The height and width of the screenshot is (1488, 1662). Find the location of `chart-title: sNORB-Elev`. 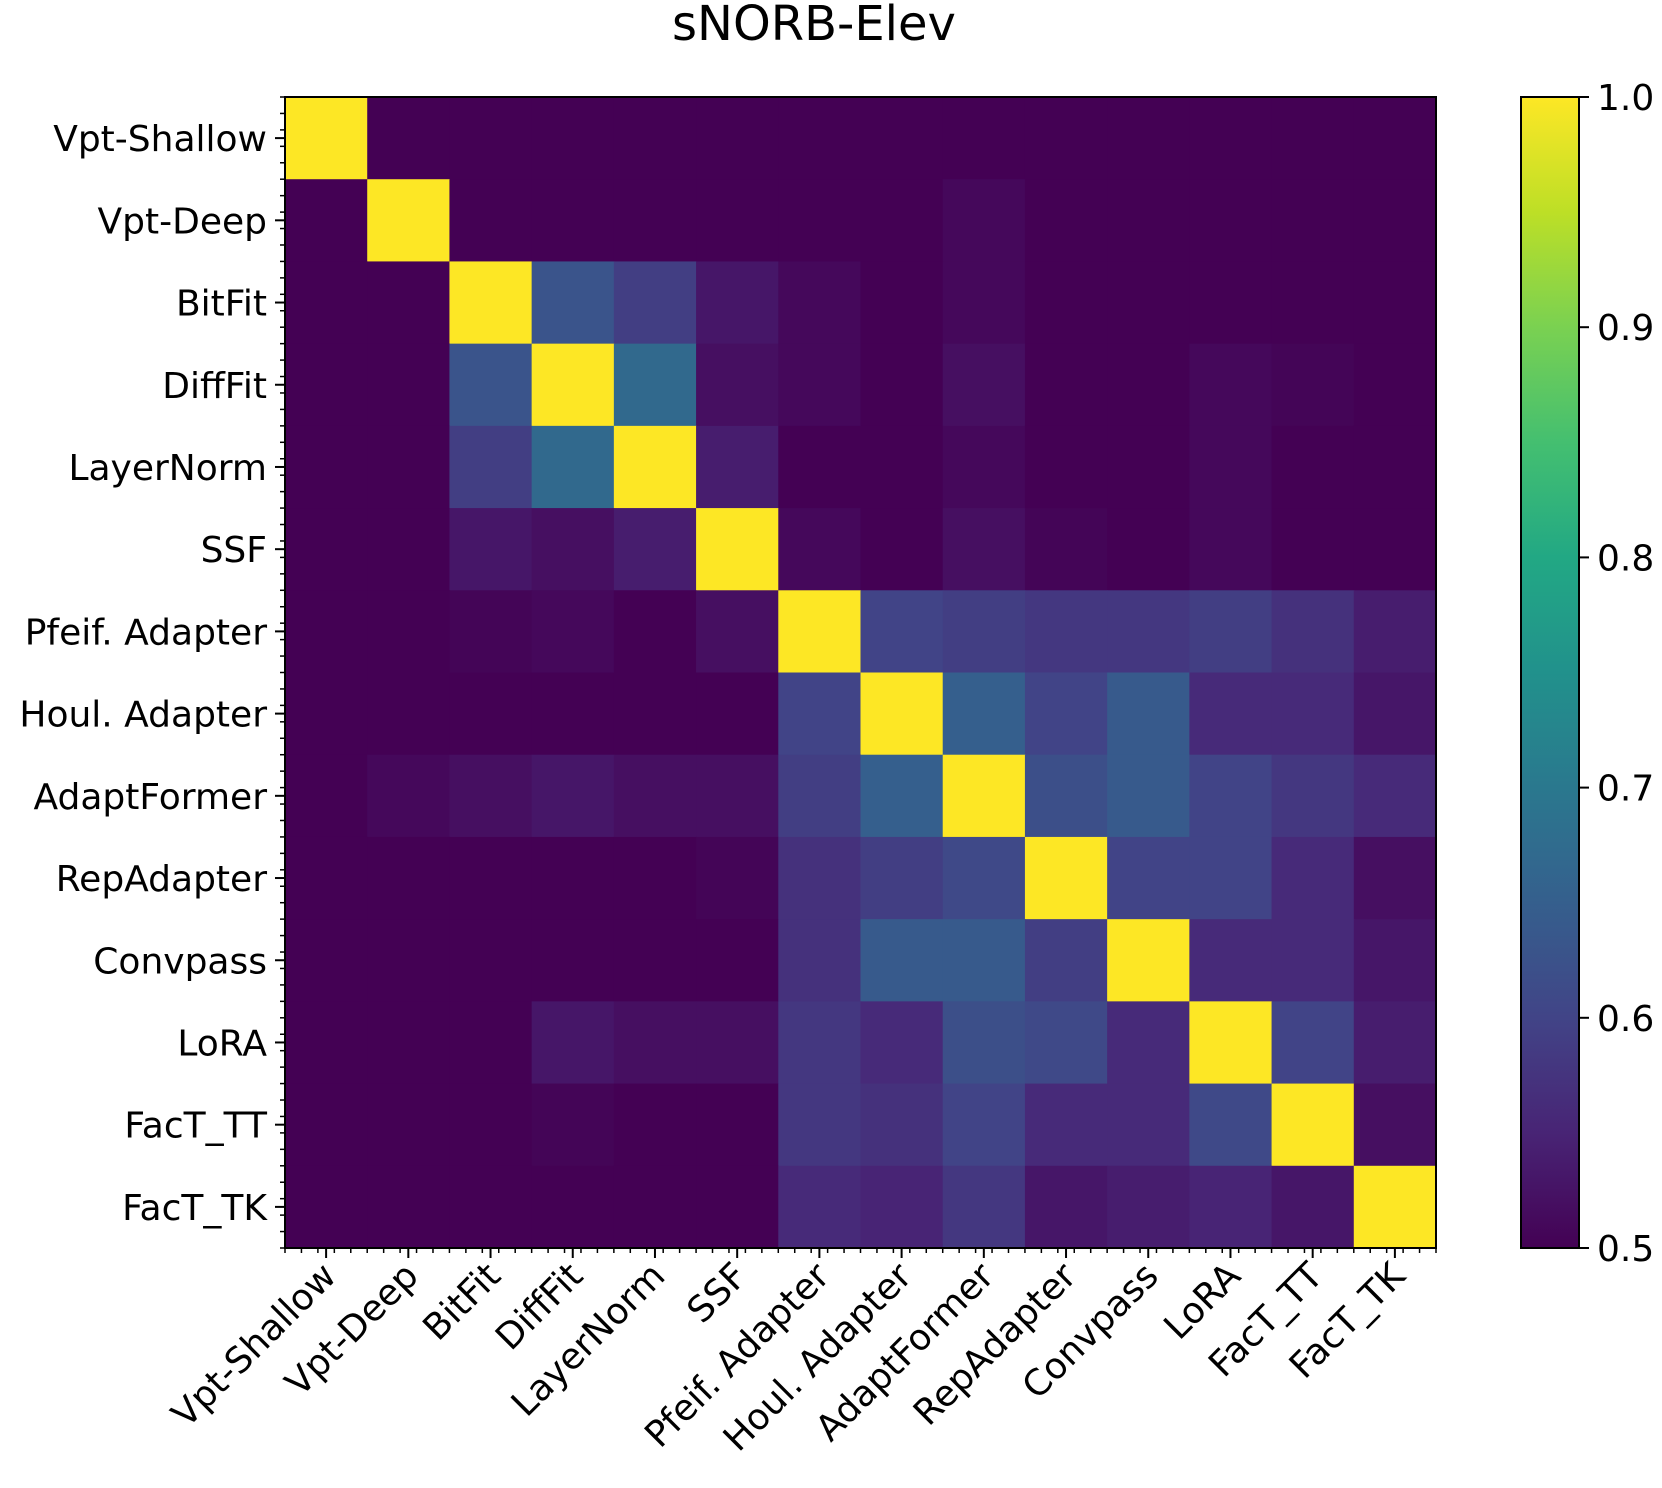

chart-title: sNORB-Elev is located at coordinates (814, 26).